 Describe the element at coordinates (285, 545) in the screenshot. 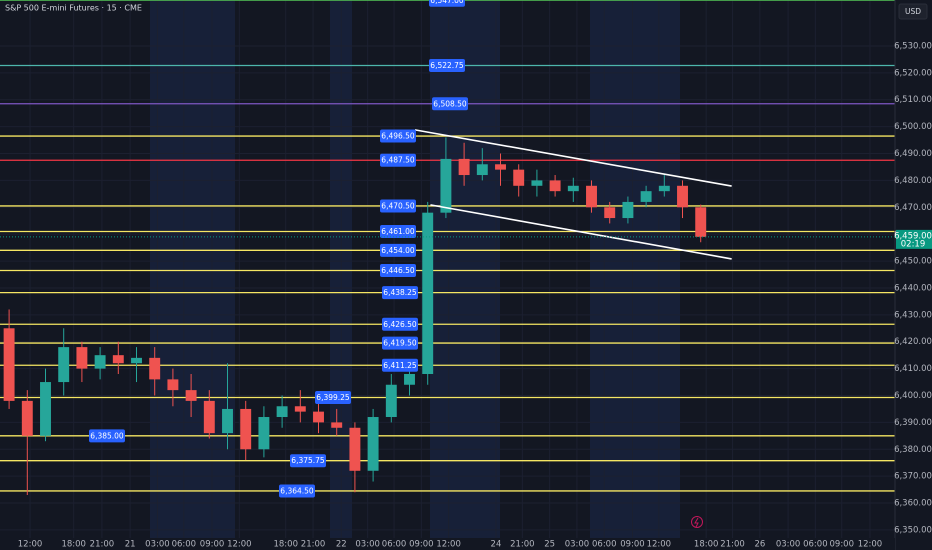

I see `x-tick-label: 18:00` at that location.